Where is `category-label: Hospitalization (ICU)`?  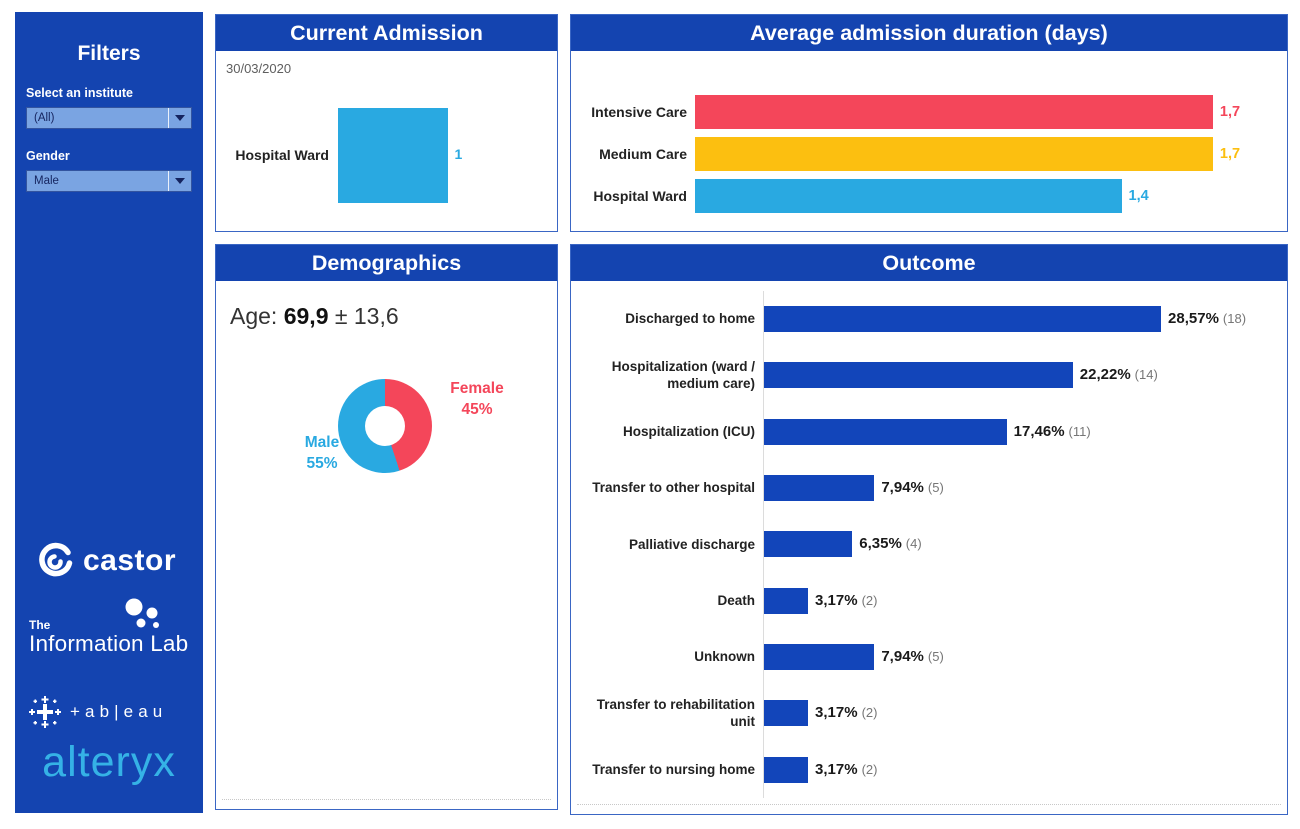
category-label: Hospitalization (ICU) is located at coordinates (689, 432).